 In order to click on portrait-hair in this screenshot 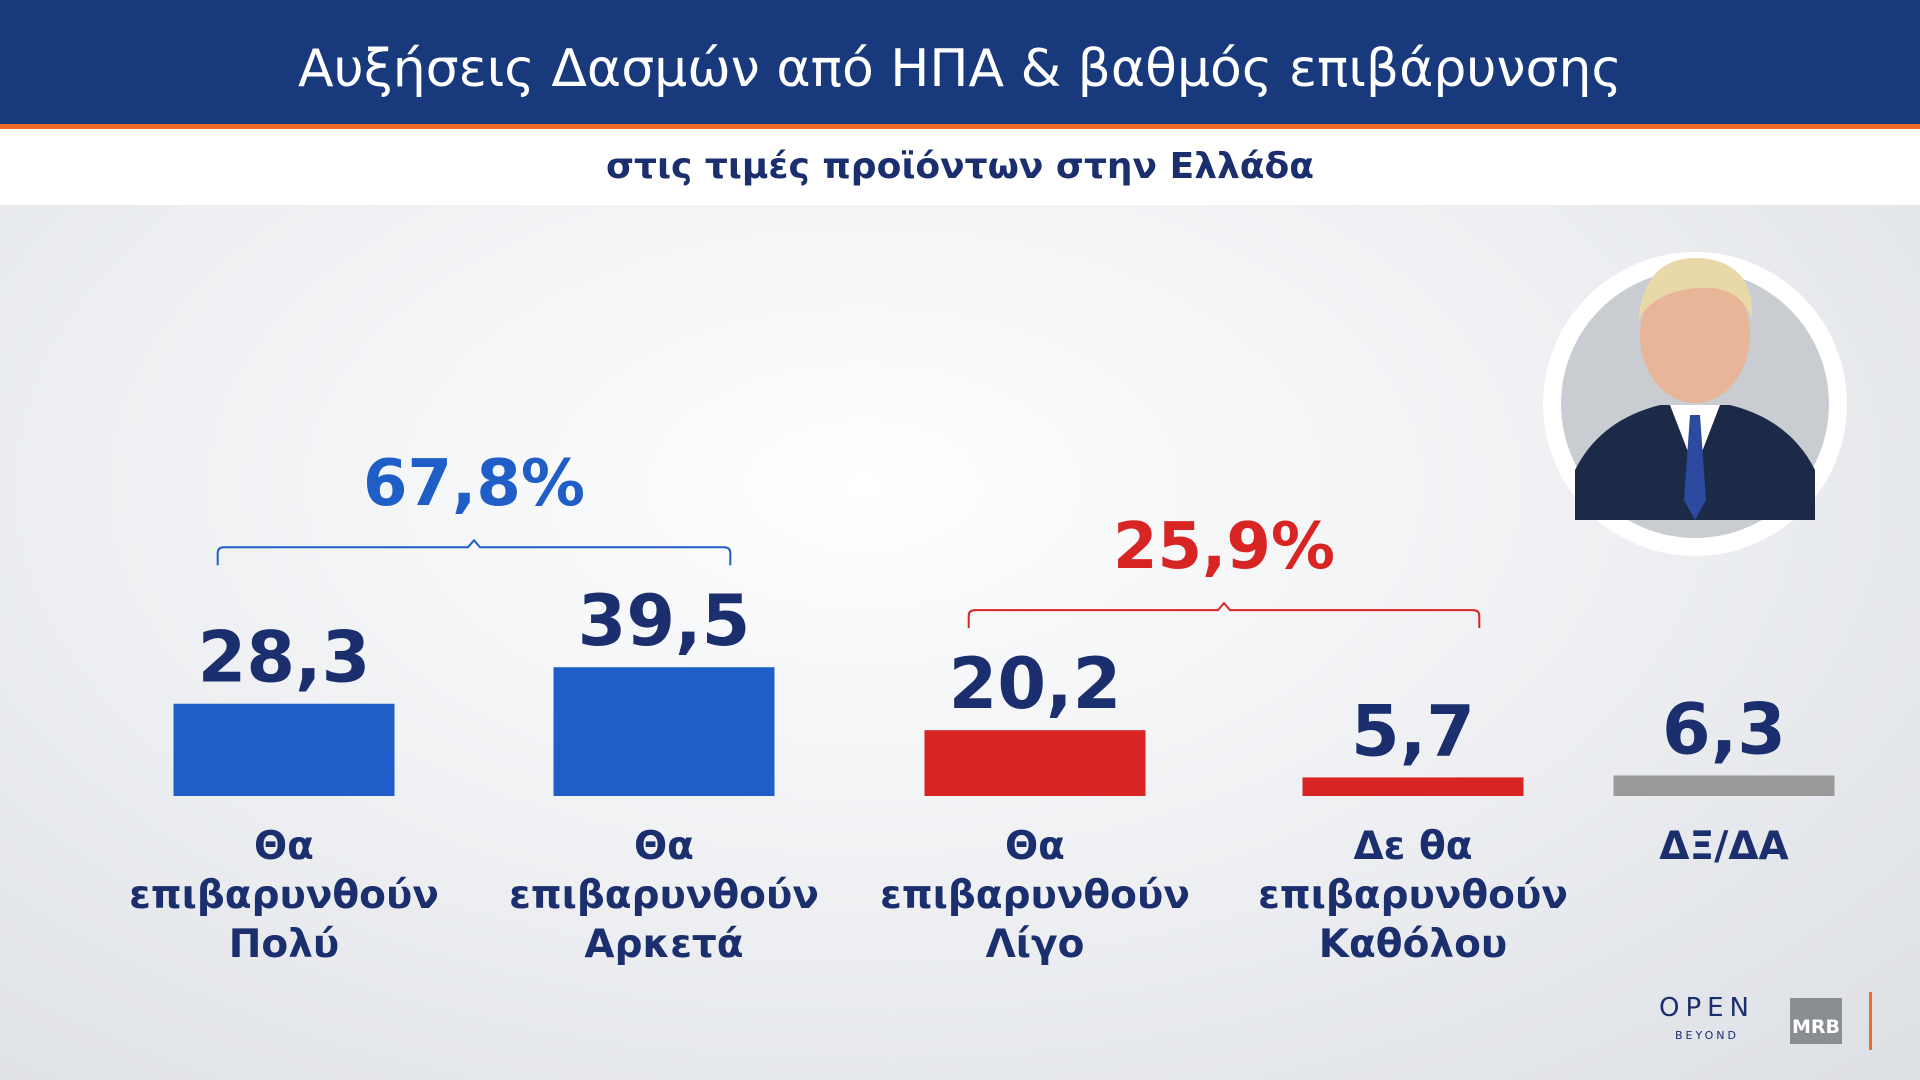, I will do `click(1695, 288)`.